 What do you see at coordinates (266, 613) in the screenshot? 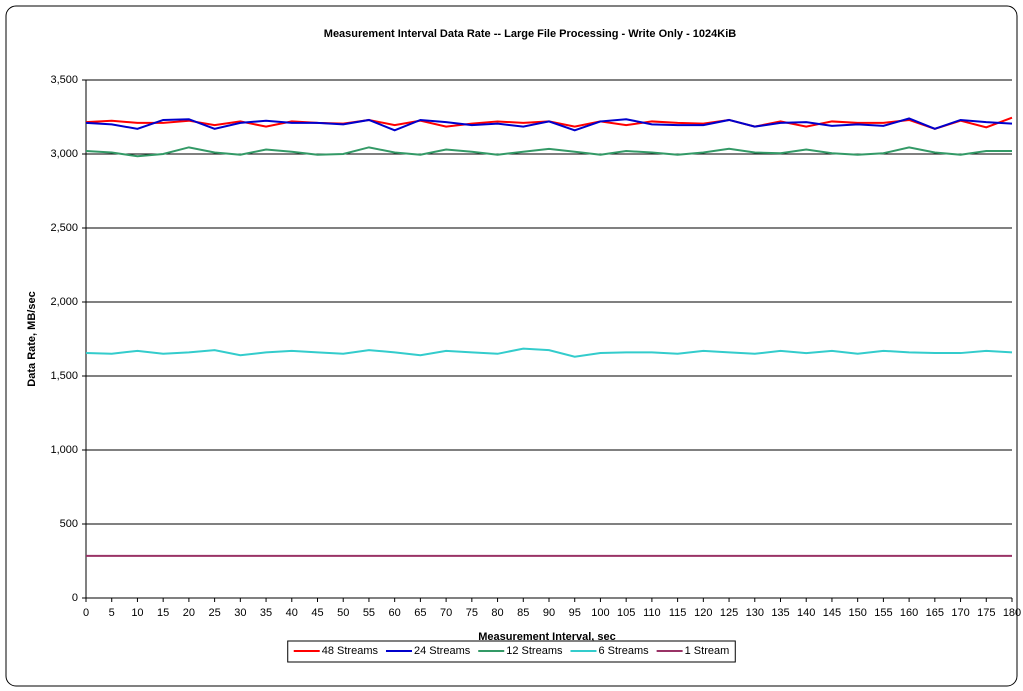
I see `x-tick-label: 35` at bounding box center [266, 613].